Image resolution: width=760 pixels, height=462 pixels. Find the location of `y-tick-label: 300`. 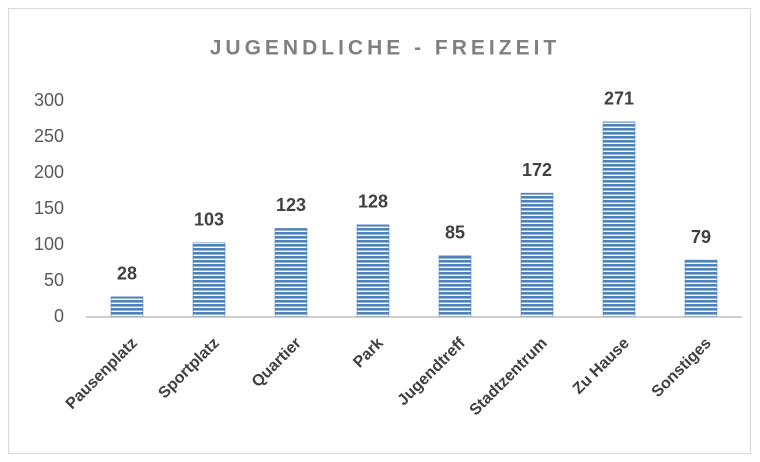

y-tick-label: 300 is located at coordinates (49, 100).